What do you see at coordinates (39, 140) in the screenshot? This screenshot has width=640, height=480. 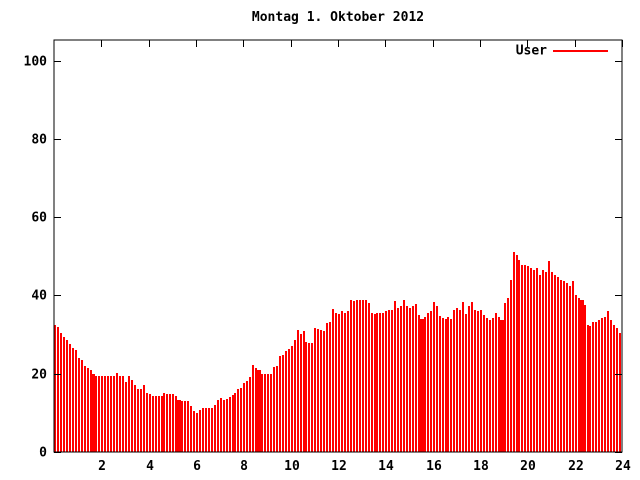 I see `y-tick-label: 80` at bounding box center [39, 140].